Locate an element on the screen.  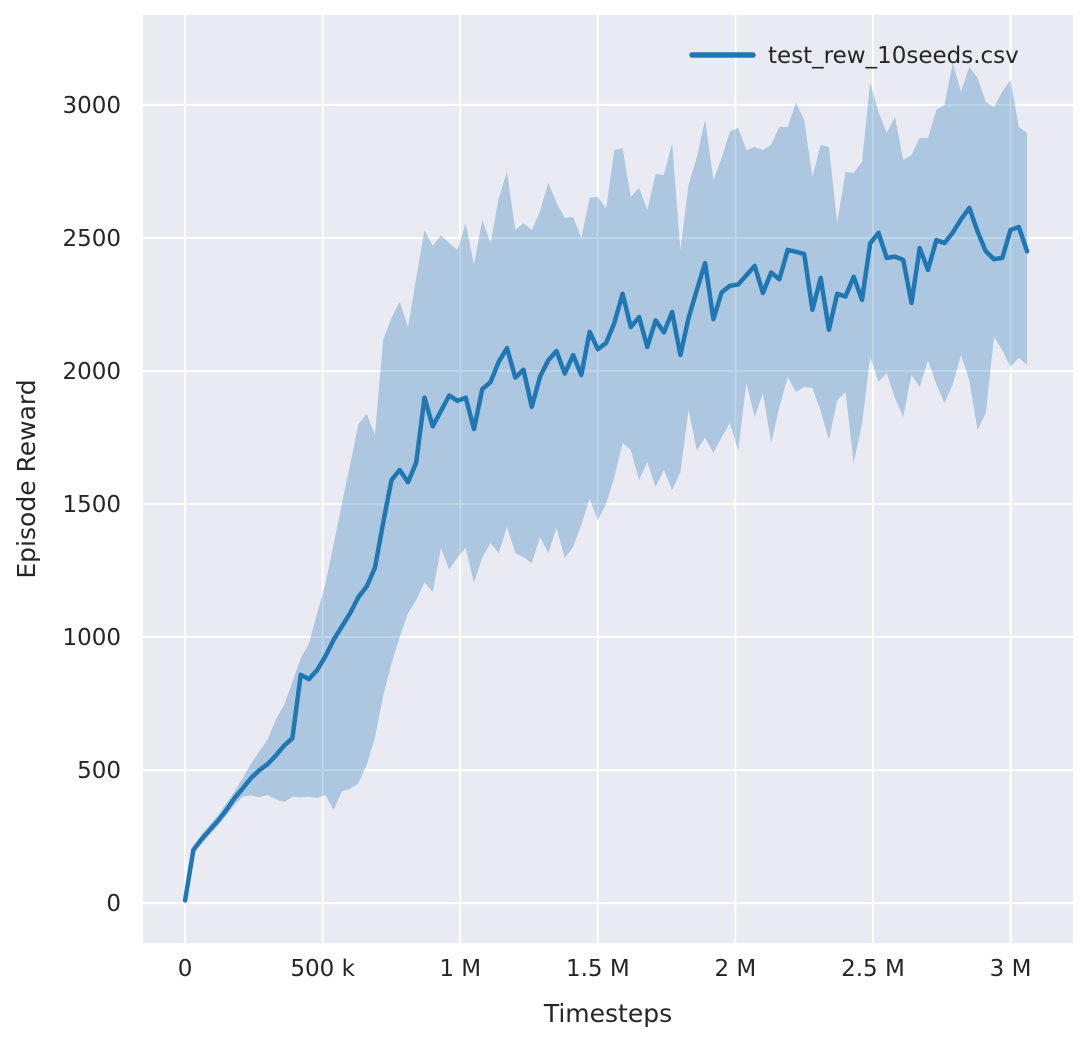
y-tick-label: 500 is located at coordinates (99, 771).